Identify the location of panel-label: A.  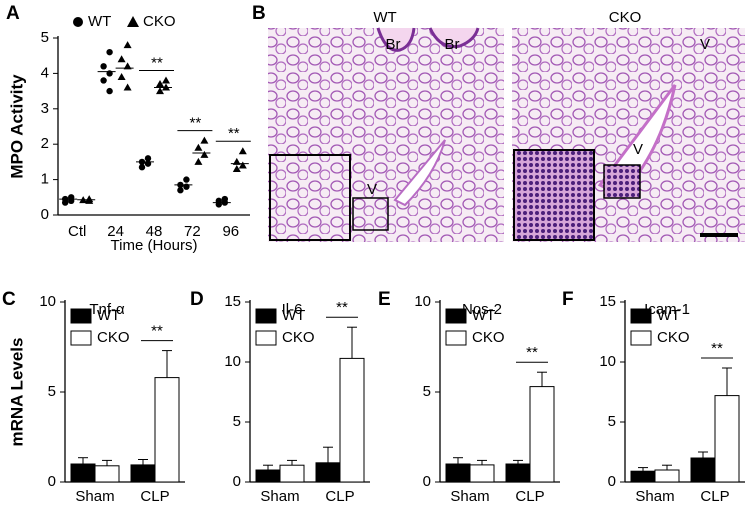
(13, 13).